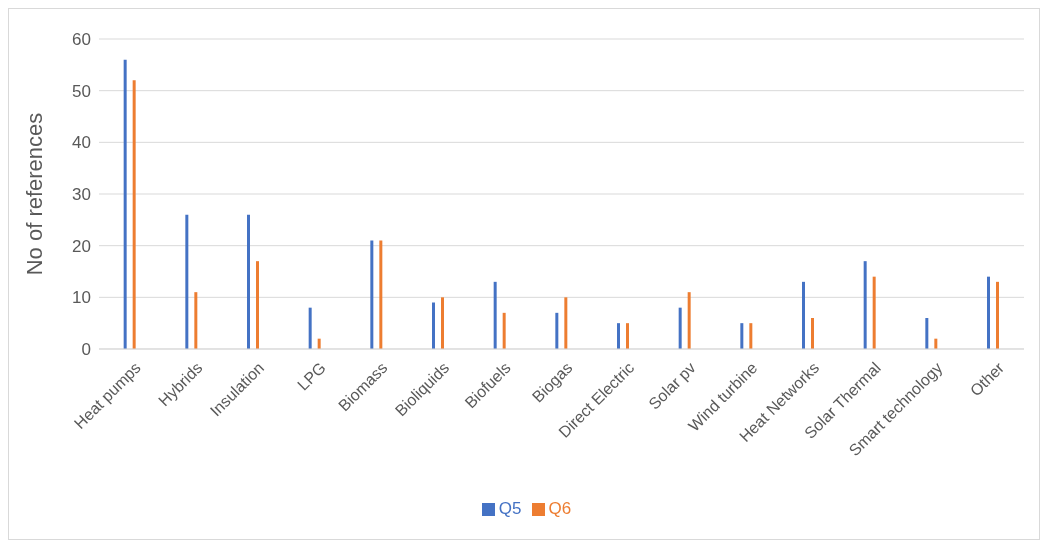  I want to click on y-tick-label: 20, so click(81, 246).